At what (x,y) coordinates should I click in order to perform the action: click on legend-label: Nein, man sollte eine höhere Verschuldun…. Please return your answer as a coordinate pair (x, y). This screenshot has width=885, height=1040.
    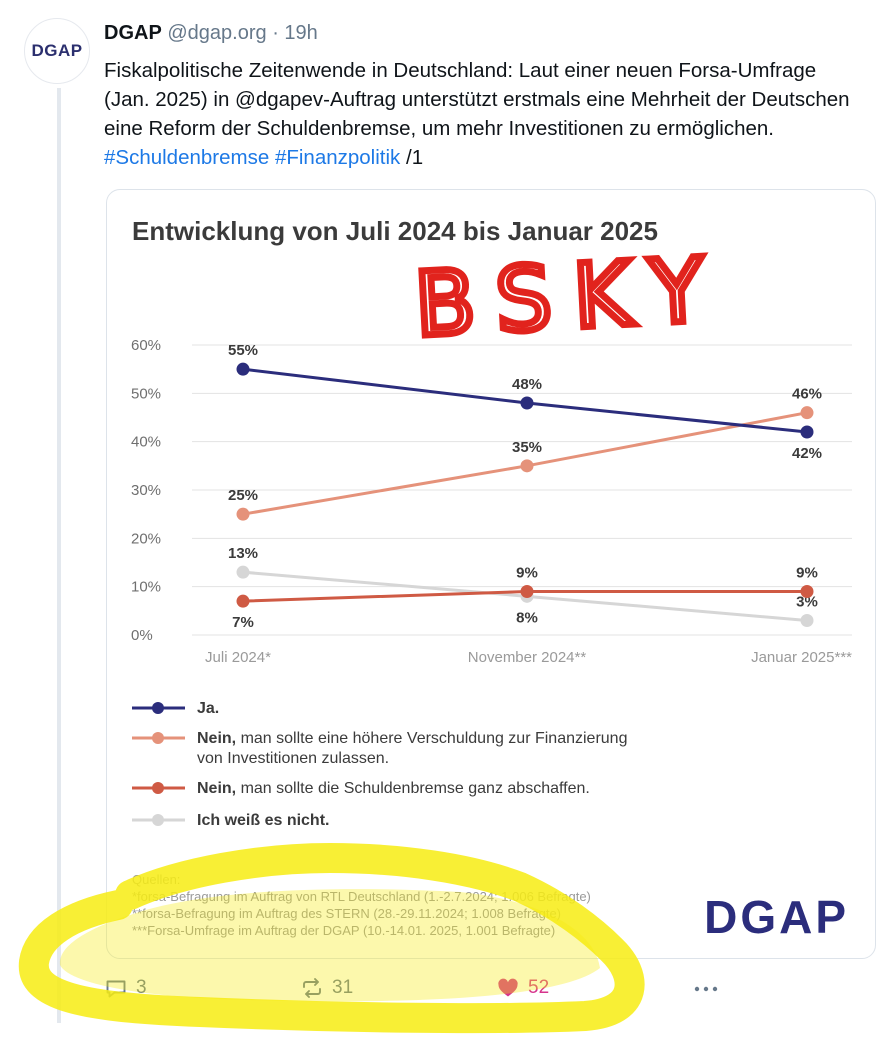
    Looking at the image, I should click on (412, 738).